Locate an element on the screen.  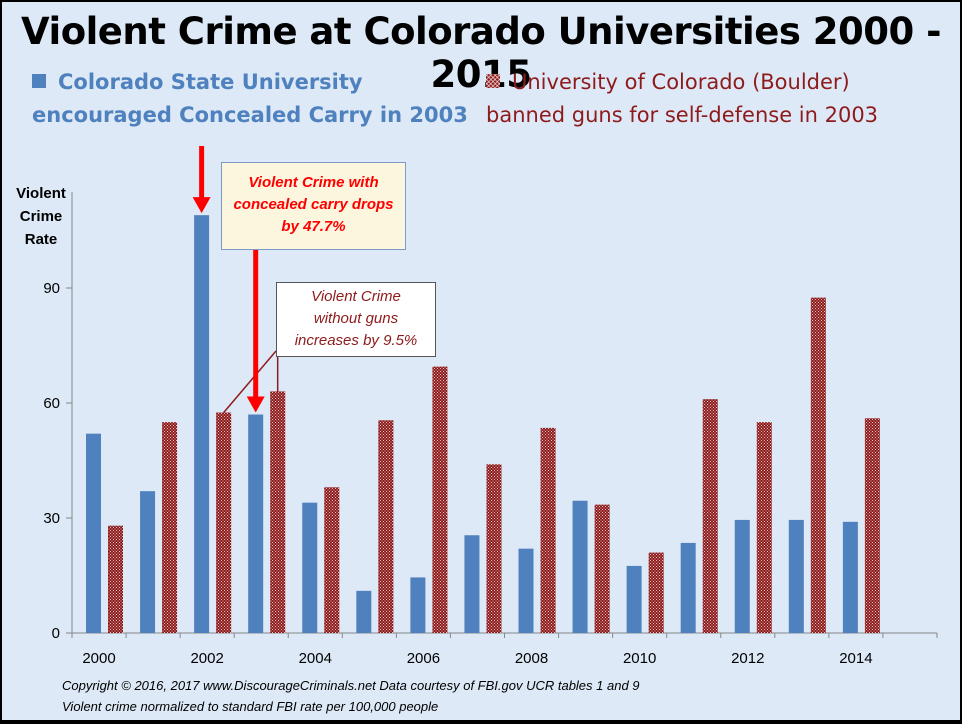
arrow-2003-icon is located at coordinates (255, 331).